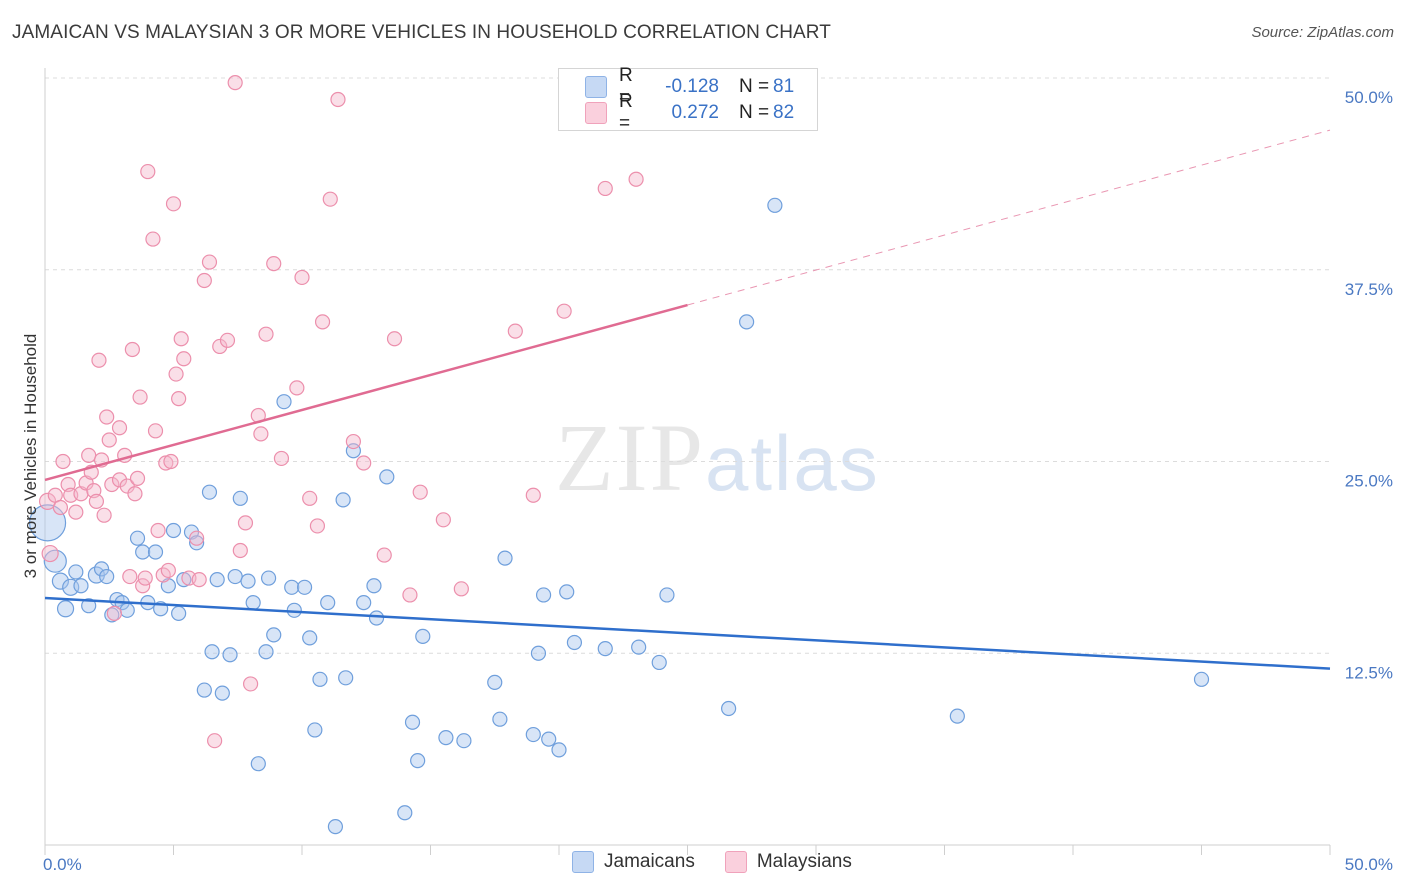  I want to click on watermark-atlas: atlas, so click(792, 463).